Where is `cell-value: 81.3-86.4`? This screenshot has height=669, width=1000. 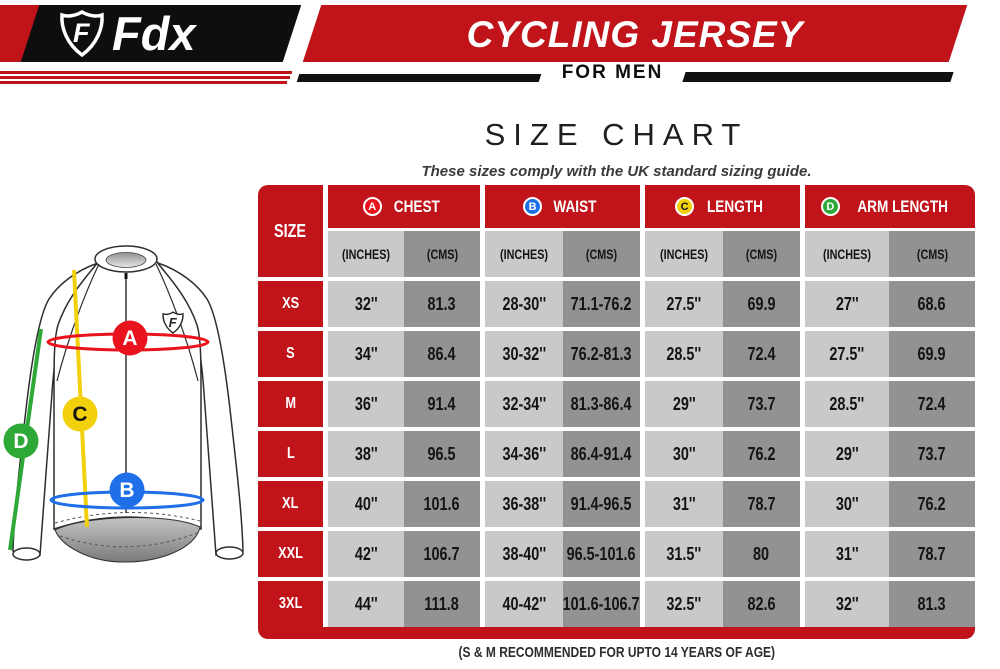 cell-value: 81.3-86.4 is located at coordinates (601, 403).